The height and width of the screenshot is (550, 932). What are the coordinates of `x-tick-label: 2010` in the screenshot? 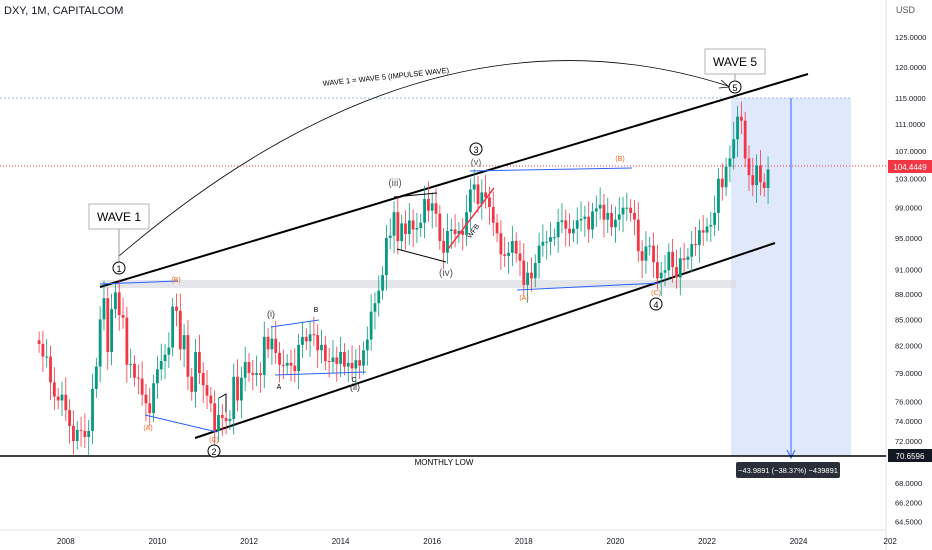 It's located at (158, 541).